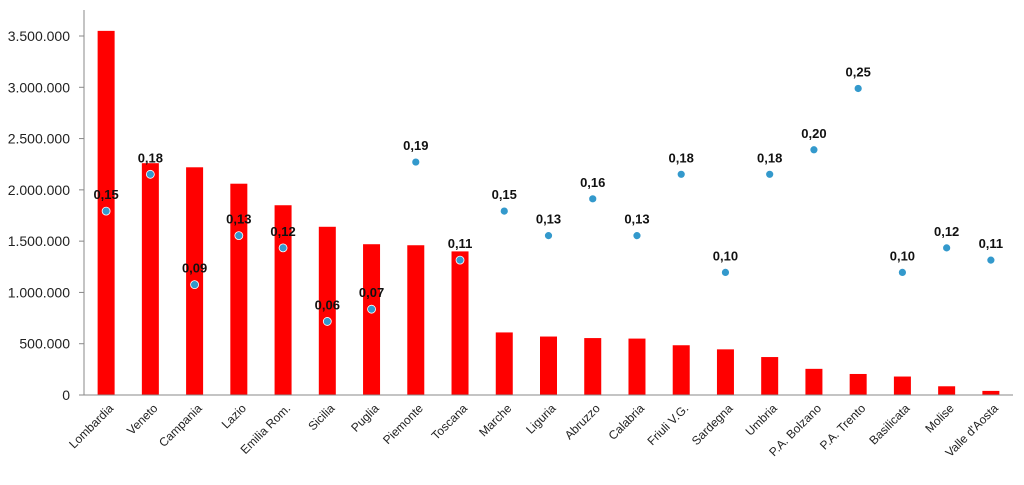 The image size is (1024, 485). I want to click on x-tick-label: Calabria, so click(627, 422).